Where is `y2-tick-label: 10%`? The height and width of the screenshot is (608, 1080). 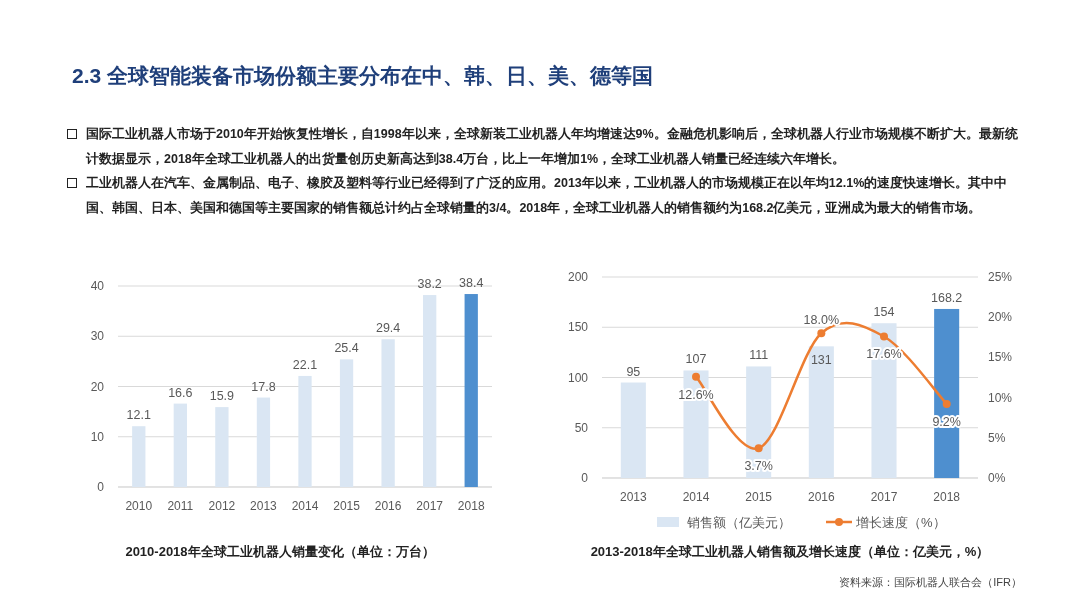
y2-tick-label: 10% is located at coordinates (1000, 397).